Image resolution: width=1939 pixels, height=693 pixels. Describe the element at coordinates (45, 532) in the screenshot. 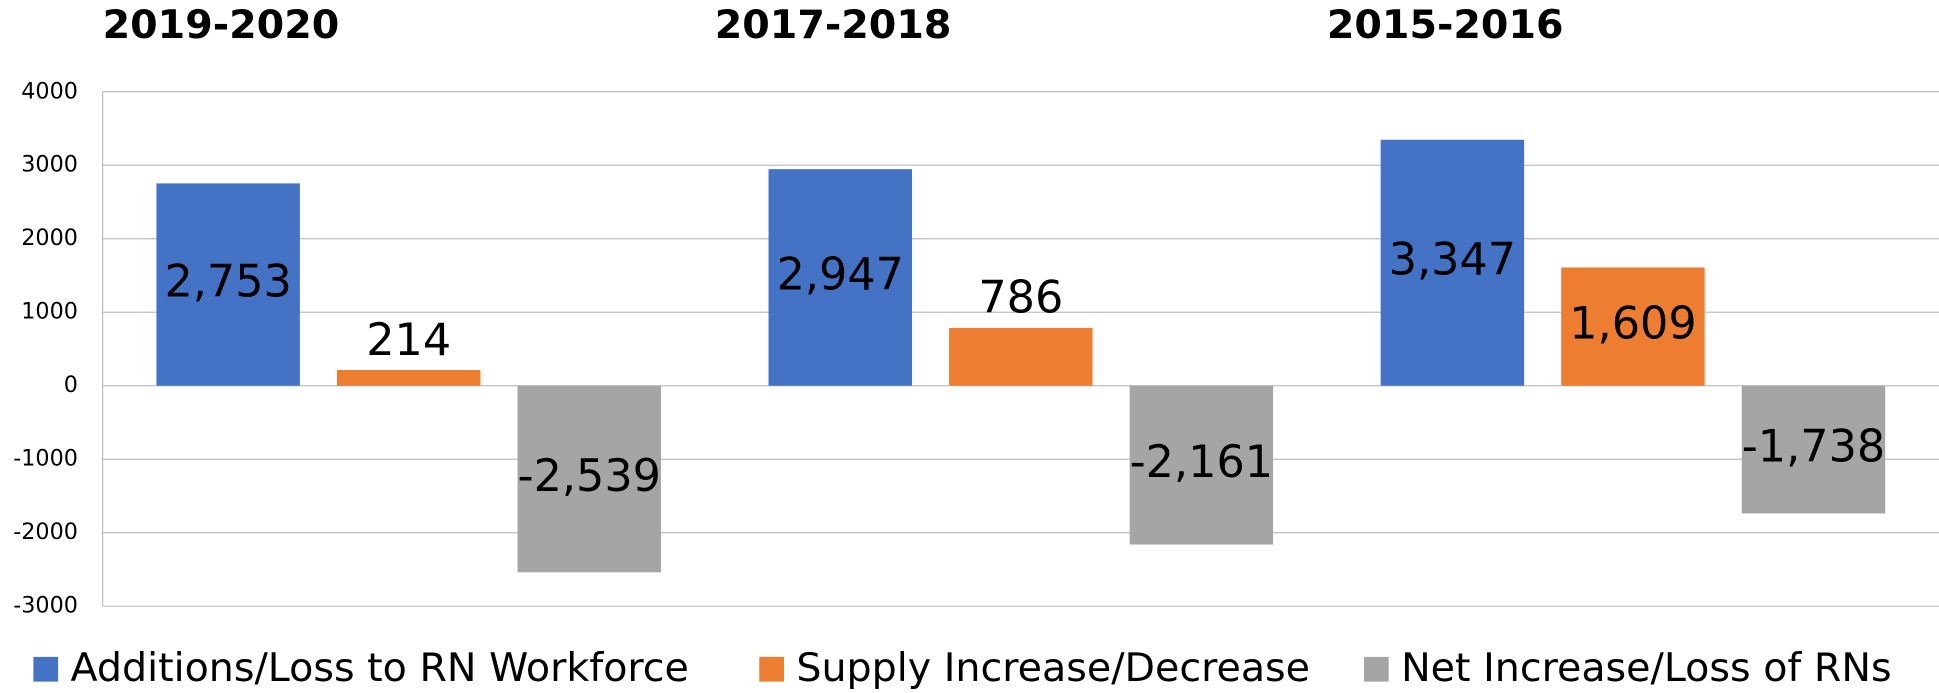

I see `y-tick-label: -2000` at that location.